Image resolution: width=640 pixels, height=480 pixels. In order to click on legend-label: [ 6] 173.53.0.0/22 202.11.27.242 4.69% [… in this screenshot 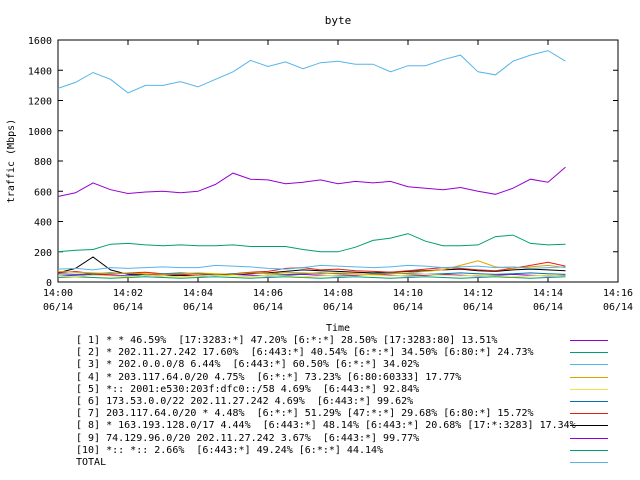, I will do `click(245, 401)`.